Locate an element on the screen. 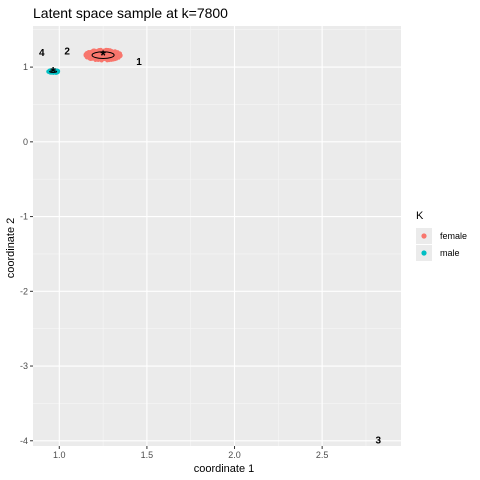 This screenshot has width=480, height=480. female-ellipse is located at coordinates (103, 55).